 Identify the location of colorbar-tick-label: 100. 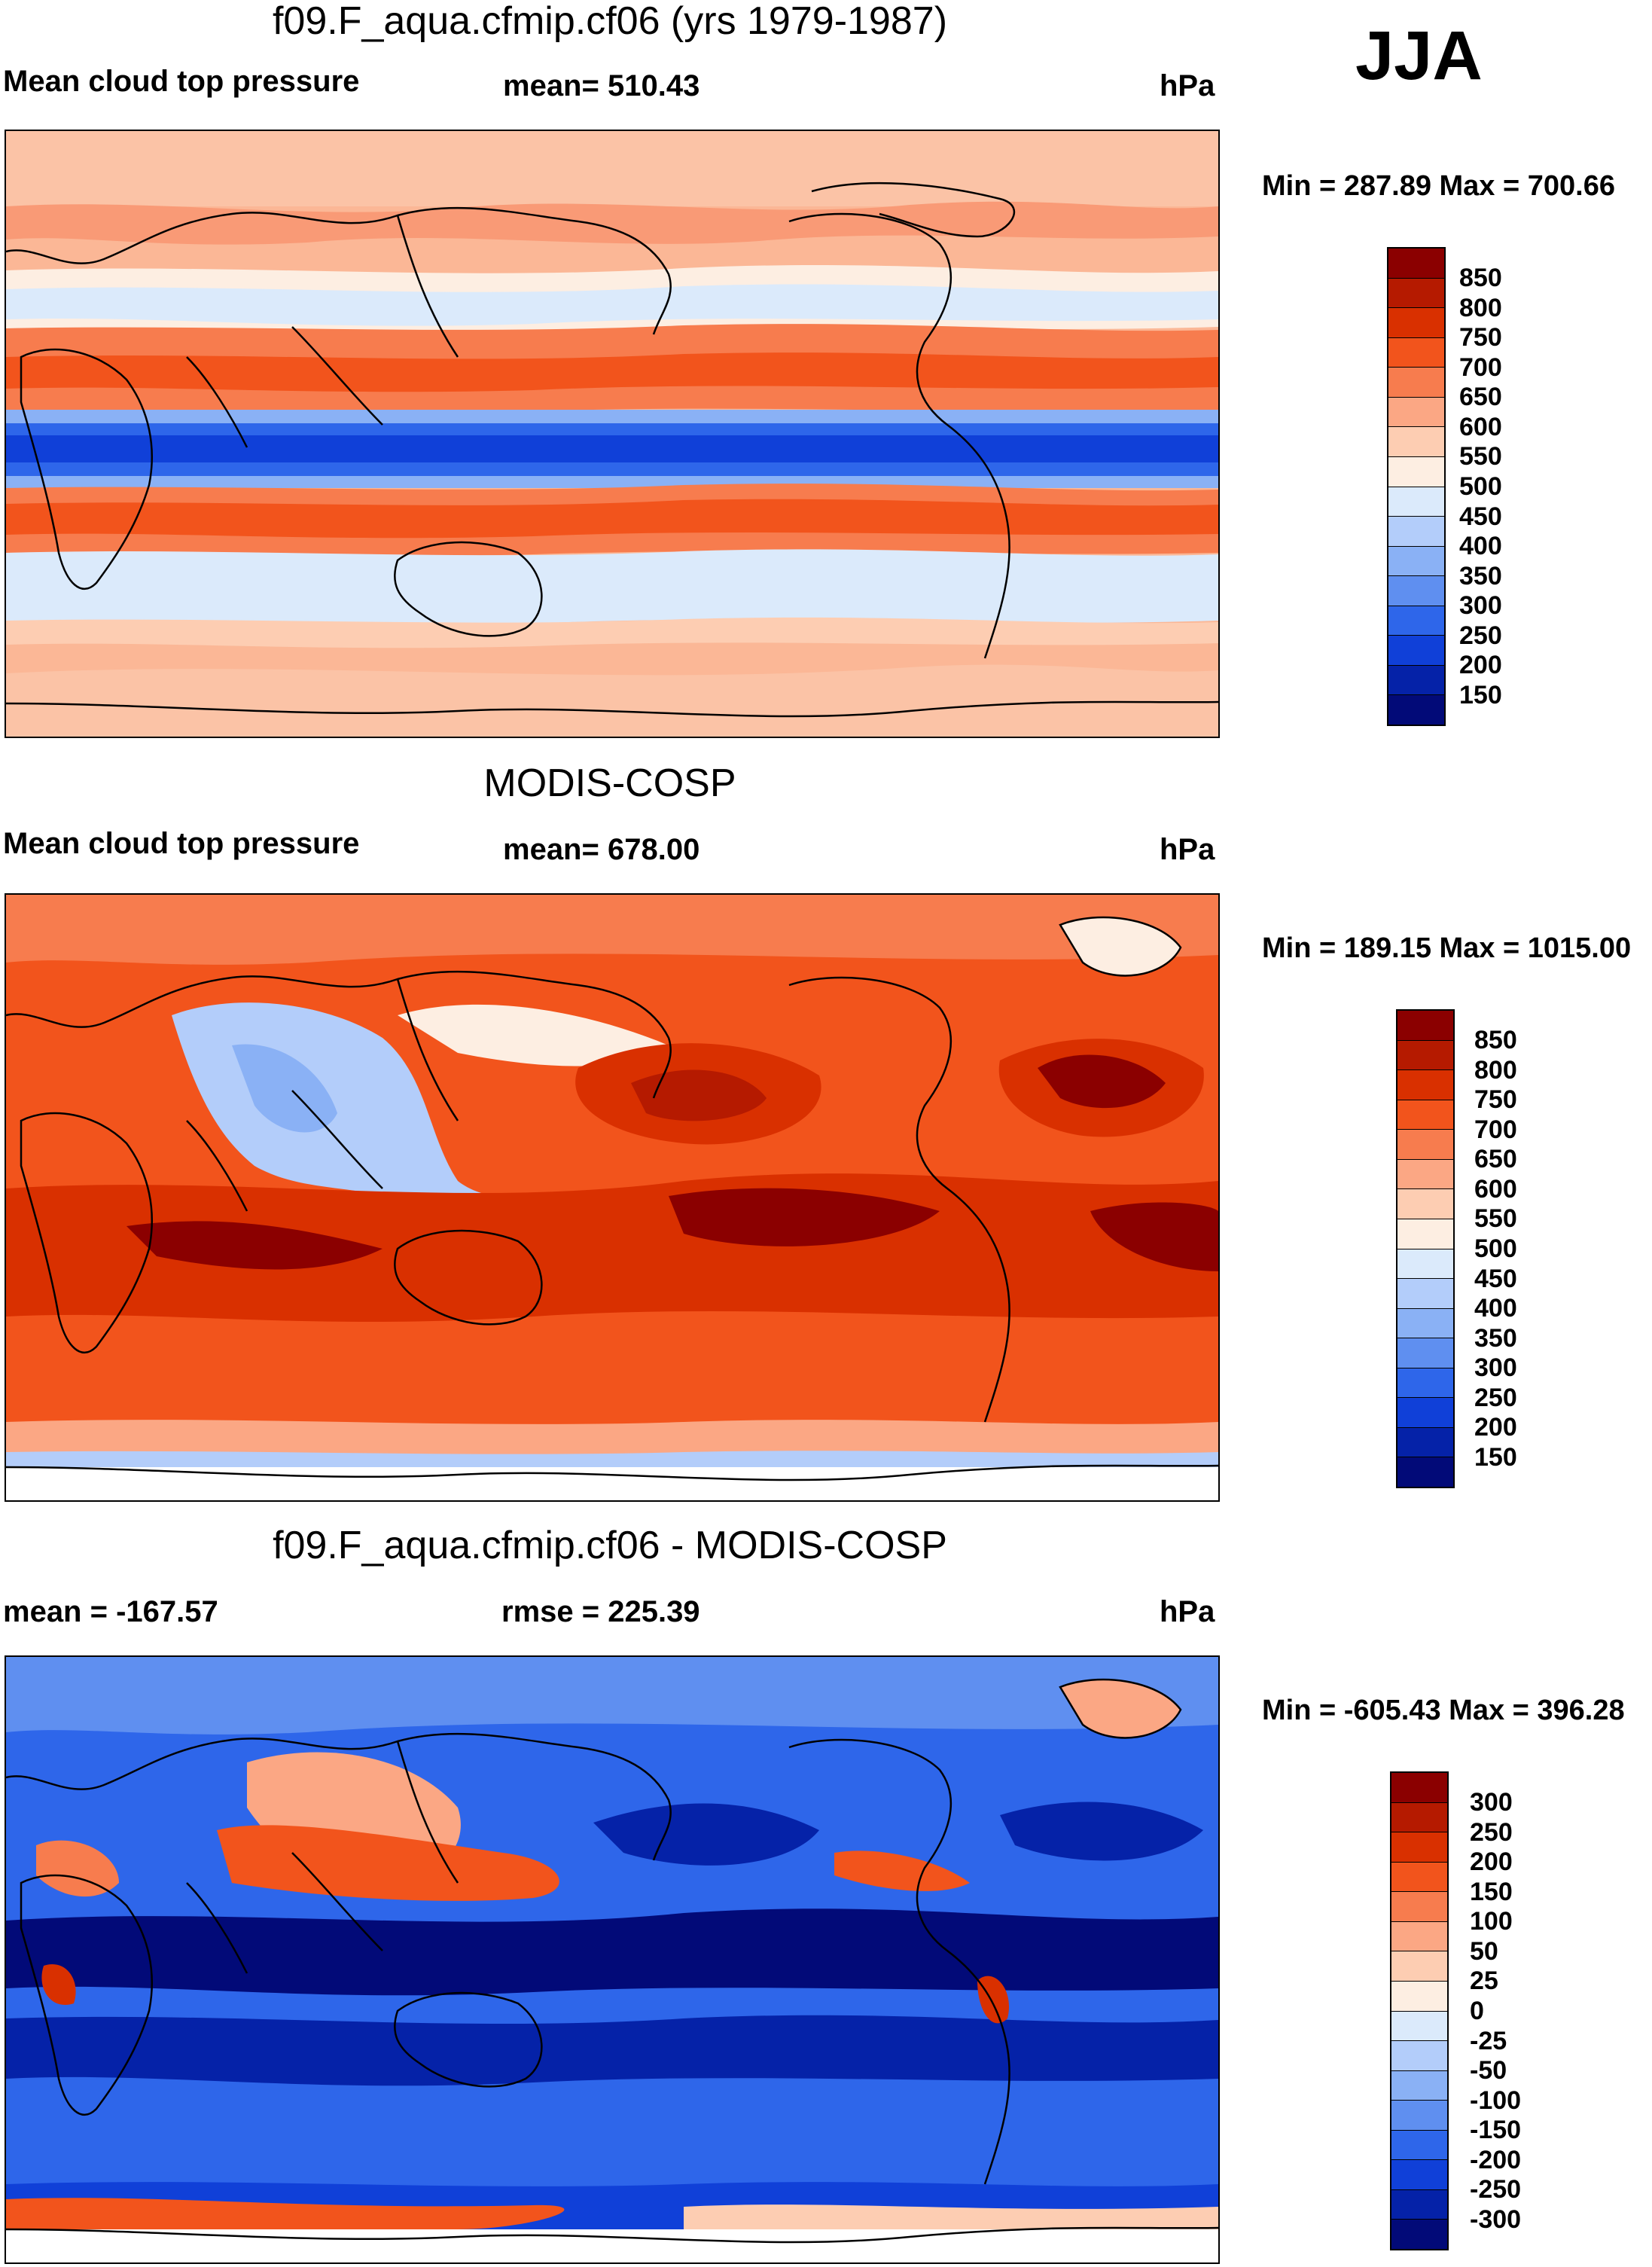
(1492, 1921).